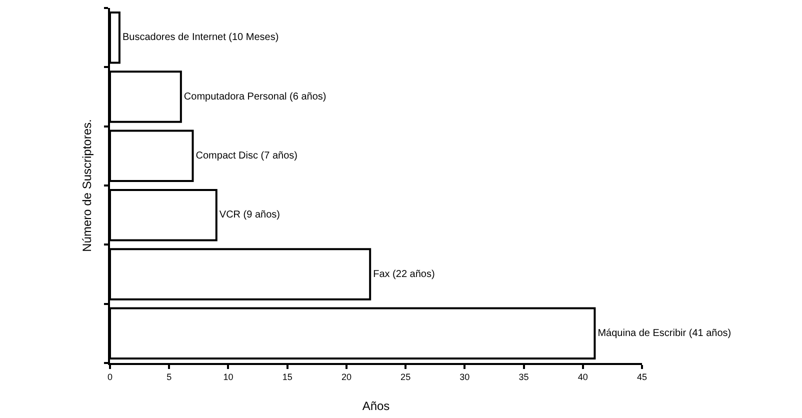 The image size is (802, 418). I want to click on x-tick-label: 0, so click(110, 377).